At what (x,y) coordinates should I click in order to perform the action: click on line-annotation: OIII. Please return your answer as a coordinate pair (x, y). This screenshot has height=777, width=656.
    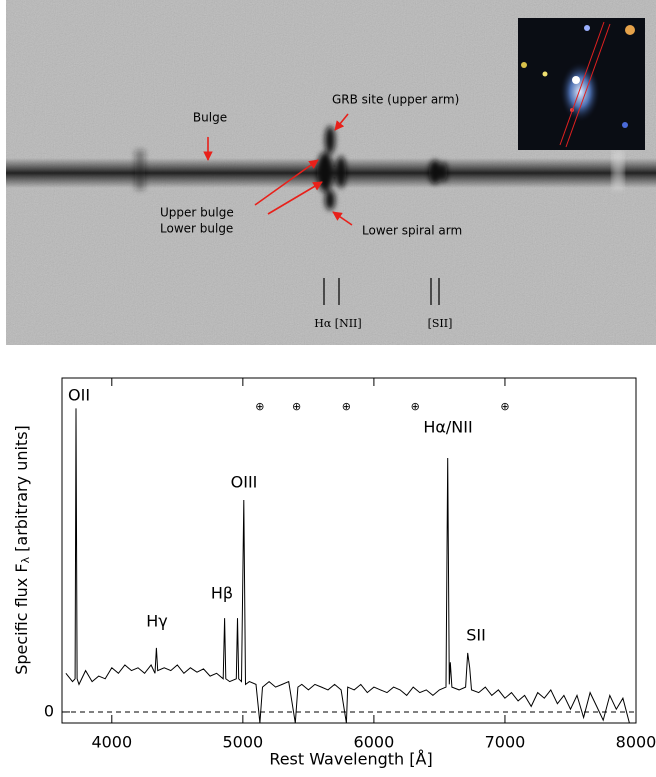
    Looking at the image, I should click on (244, 482).